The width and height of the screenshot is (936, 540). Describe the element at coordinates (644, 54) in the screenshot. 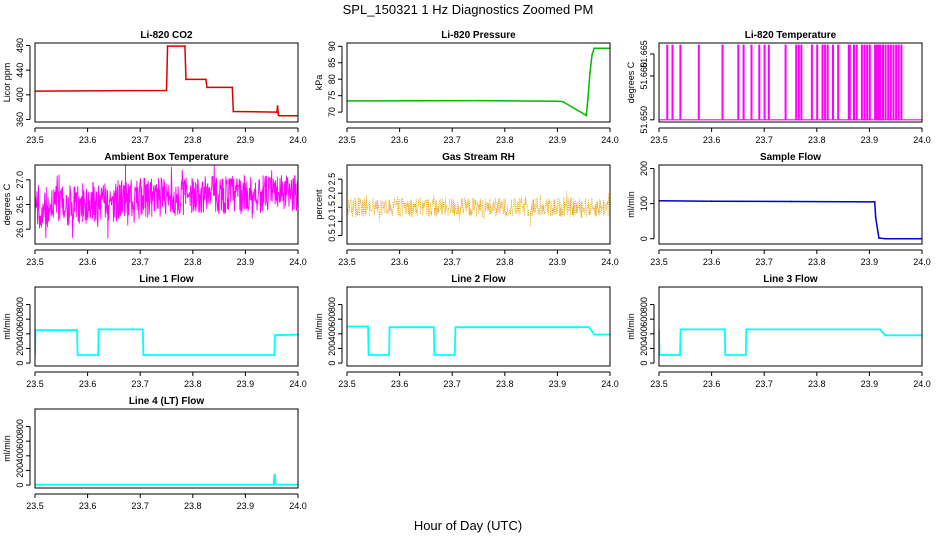

I see `y-tick-label: 51.665` at that location.